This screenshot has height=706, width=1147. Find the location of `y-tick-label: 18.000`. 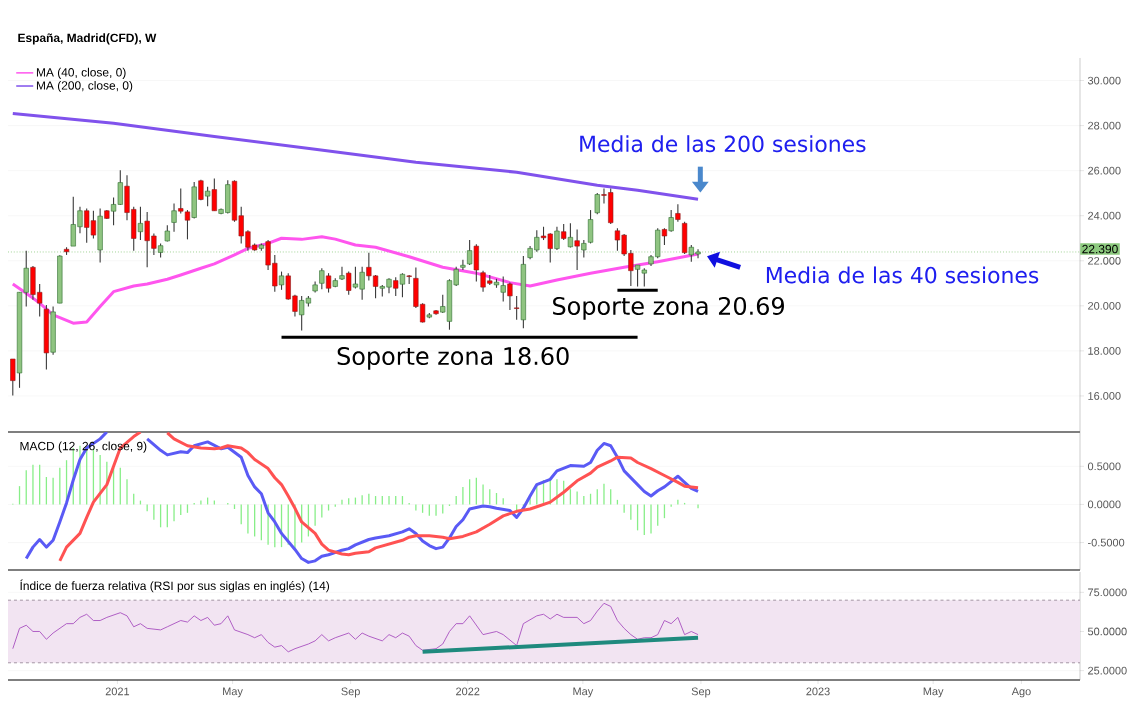

y-tick-label: 18.000 is located at coordinates (1104, 351).